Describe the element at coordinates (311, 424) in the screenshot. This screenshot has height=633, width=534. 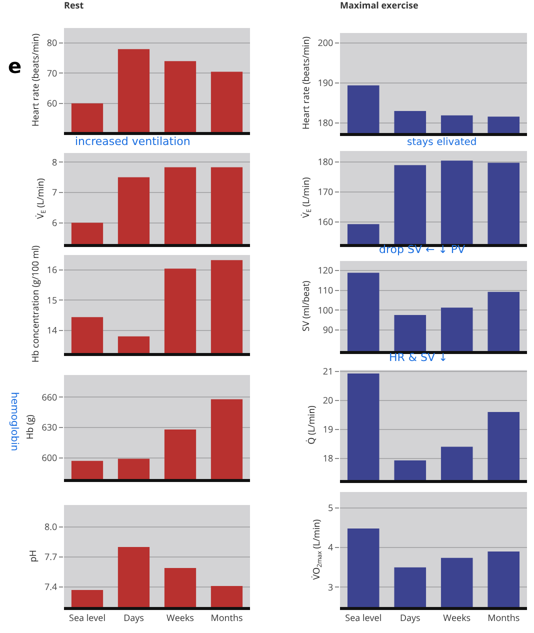
I see `y-axis-title: Q̇ (L/min)` at that location.